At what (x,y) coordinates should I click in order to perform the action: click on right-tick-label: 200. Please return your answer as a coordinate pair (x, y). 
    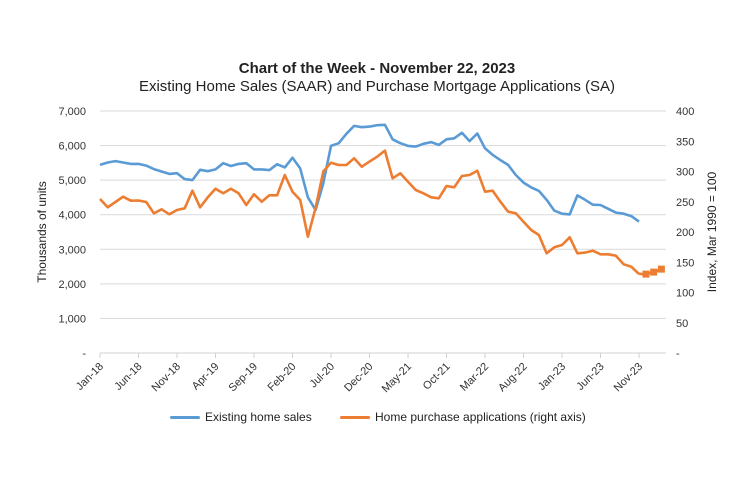
    Looking at the image, I should click on (685, 233).